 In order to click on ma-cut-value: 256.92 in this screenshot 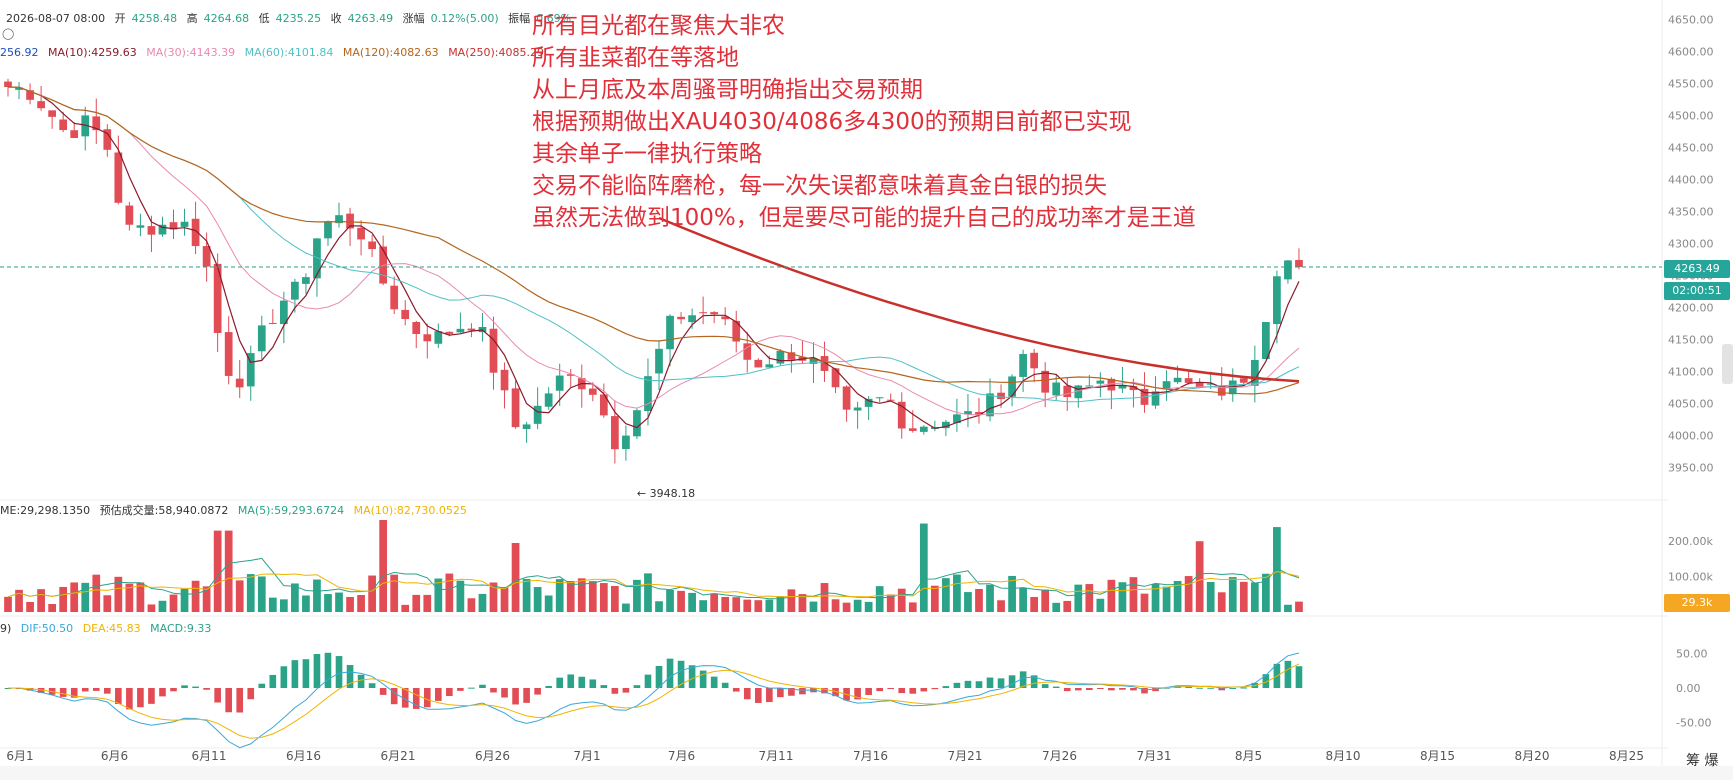, I will do `click(19, 52)`.